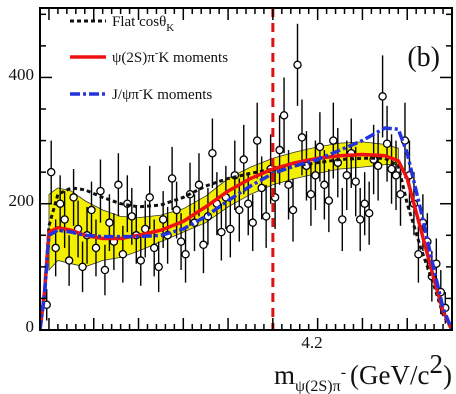 The height and width of the screenshot is (394, 456). What do you see at coordinates (170, 56) in the screenshot?
I see `legend-label-psi2s: ψ(2S)π-K moments` at bounding box center [170, 56].